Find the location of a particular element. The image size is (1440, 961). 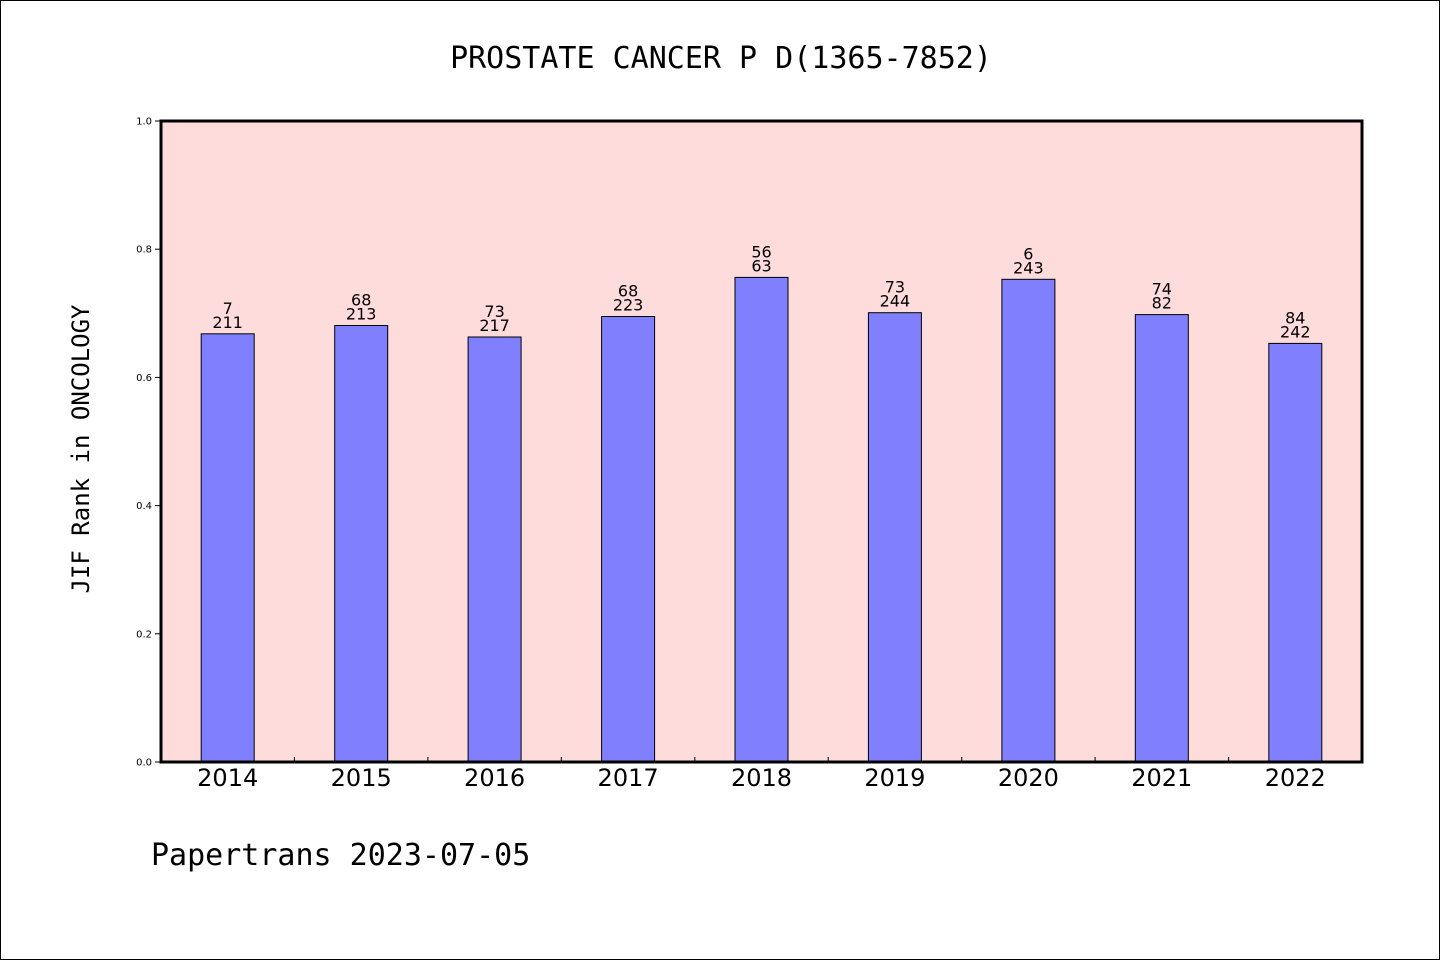

bar-total-label-2016: 217 is located at coordinates (494, 325).